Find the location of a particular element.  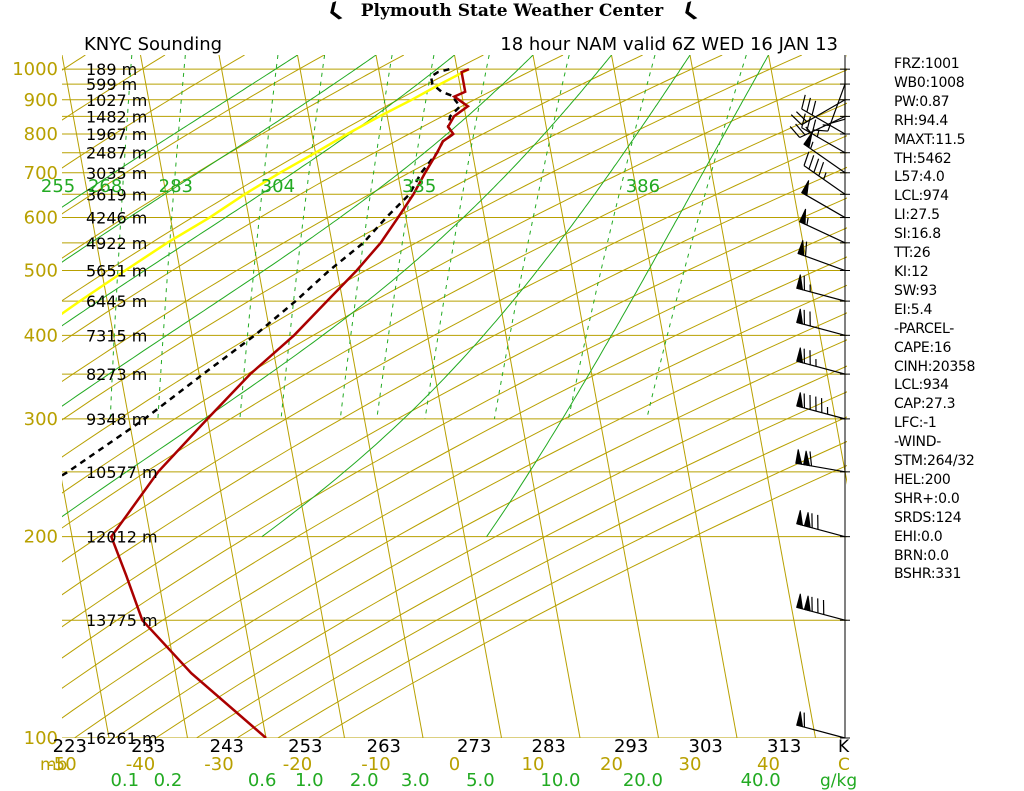

isentrope-label-bottom: 283 is located at coordinates (549, 746).